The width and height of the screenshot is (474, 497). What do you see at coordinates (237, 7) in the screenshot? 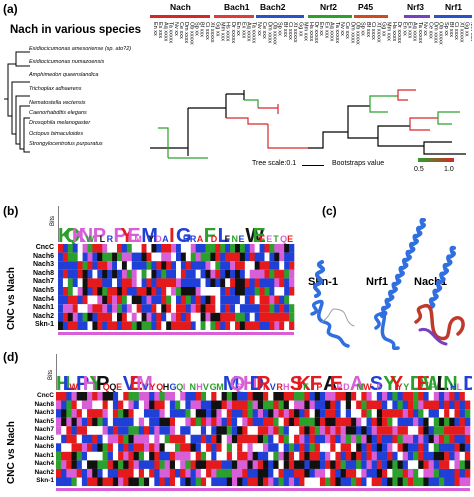
I see `group-label-bach1: Bach1` at bounding box center [237, 7].